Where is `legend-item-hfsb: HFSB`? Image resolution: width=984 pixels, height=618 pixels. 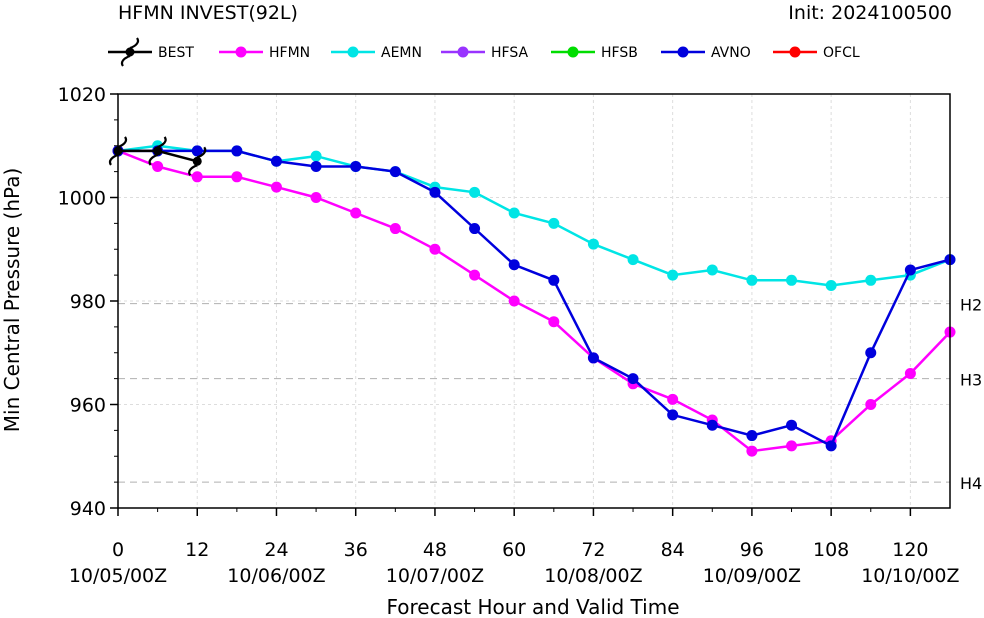 legend-item-hfsb: HFSB is located at coordinates (594, 53).